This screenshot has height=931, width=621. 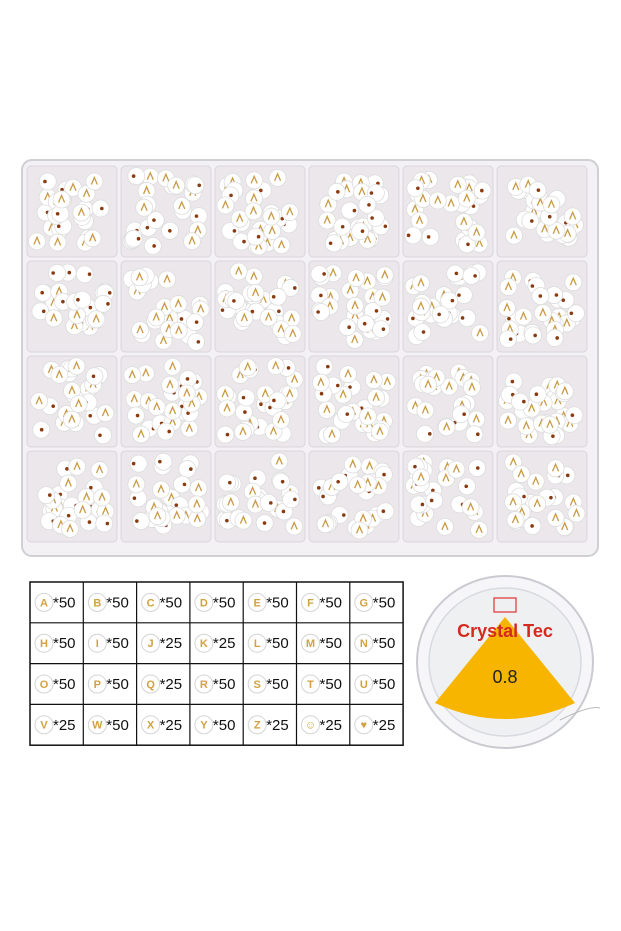 What do you see at coordinates (505, 605) in the screenshot?
I see `logo` at bounding box center [505, 605].